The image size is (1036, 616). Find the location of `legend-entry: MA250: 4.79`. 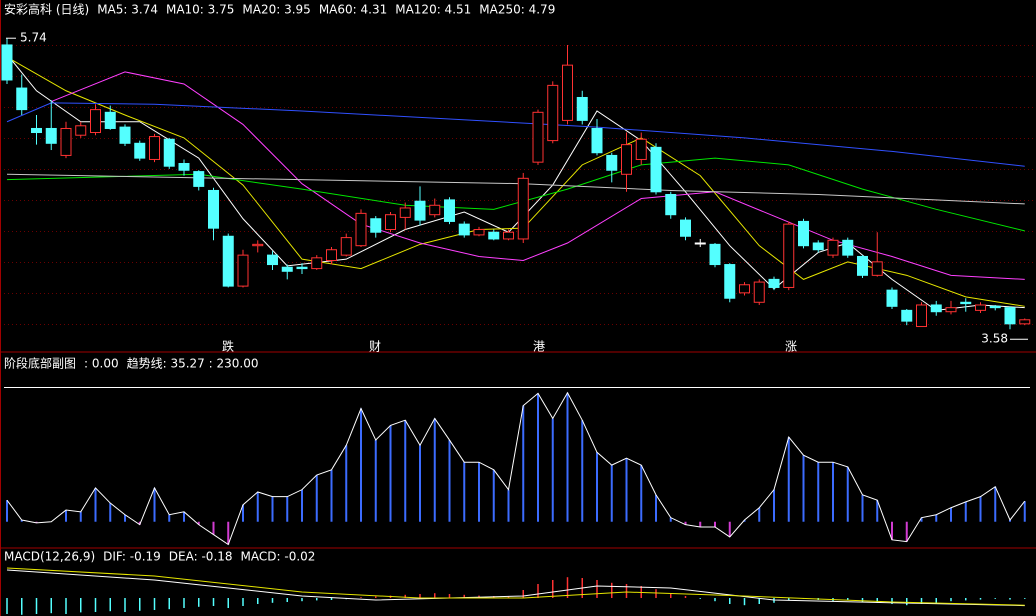

legend-entry: MA250: 4.79 is located at coordinates (517, 10).